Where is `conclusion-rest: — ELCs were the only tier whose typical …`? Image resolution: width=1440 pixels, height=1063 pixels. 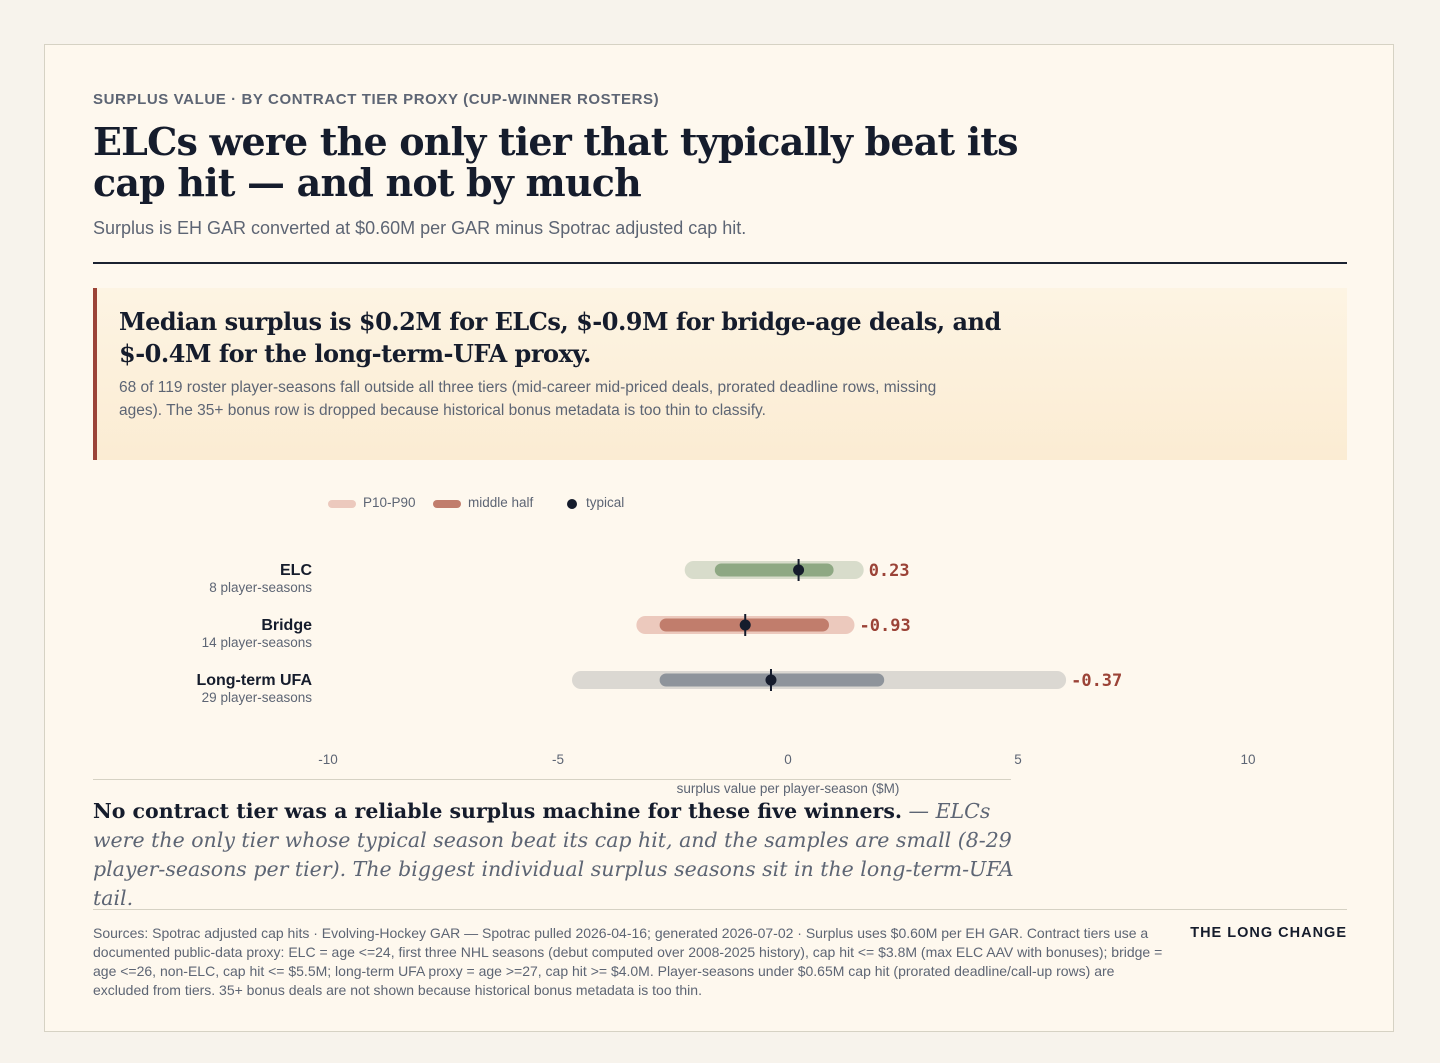 conclusion-rest: — ELCs were the only tier whose typical … is located at coordinates (553, 854).